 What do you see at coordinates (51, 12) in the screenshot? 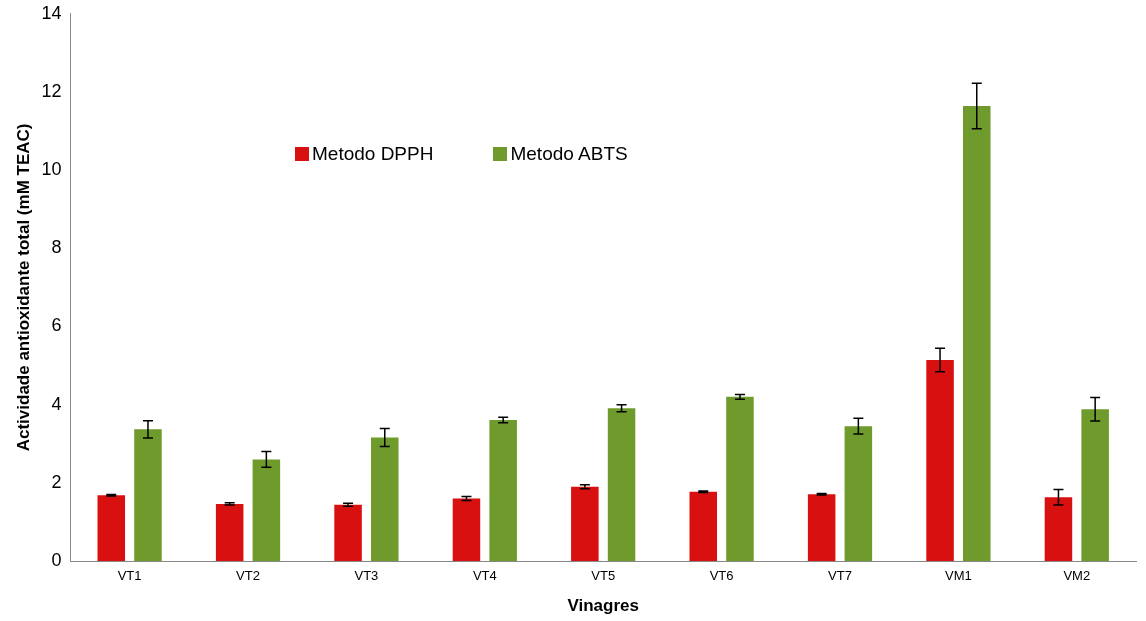
I see `y-tick-label: 14` at bounding box center [51, 12].